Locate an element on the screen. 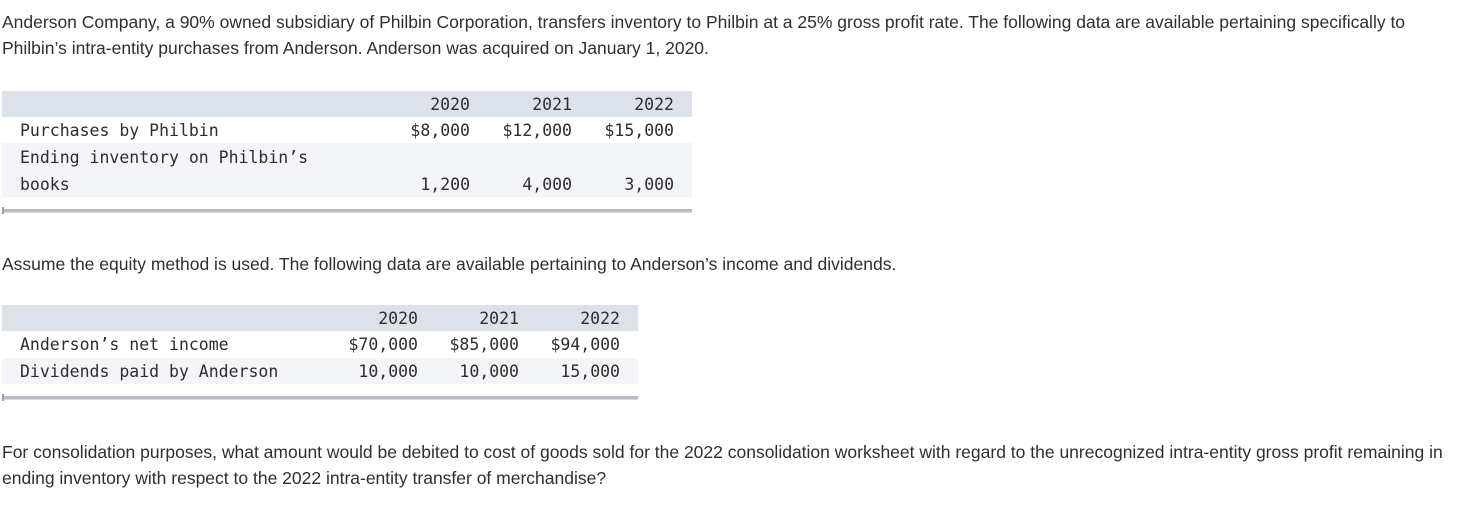 The image size is (1473, 506). table-row: Ending inventory on Philbin’s is located at coordinates (347, 157).